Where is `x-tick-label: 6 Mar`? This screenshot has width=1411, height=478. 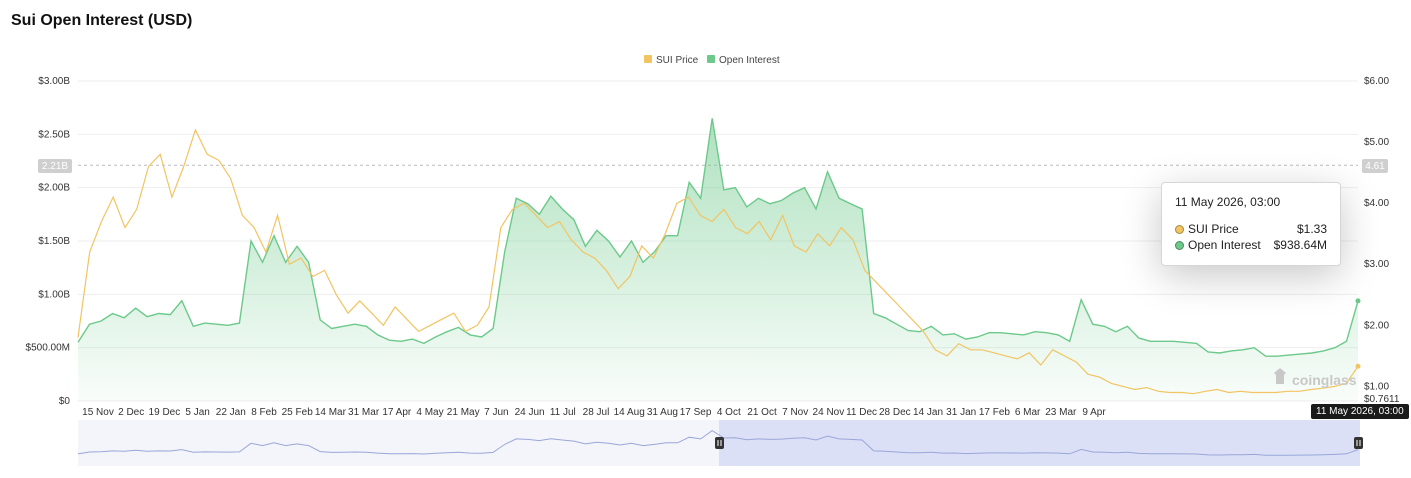
x-tick-label: 6 Mar is located at coordinates (1028, 412).